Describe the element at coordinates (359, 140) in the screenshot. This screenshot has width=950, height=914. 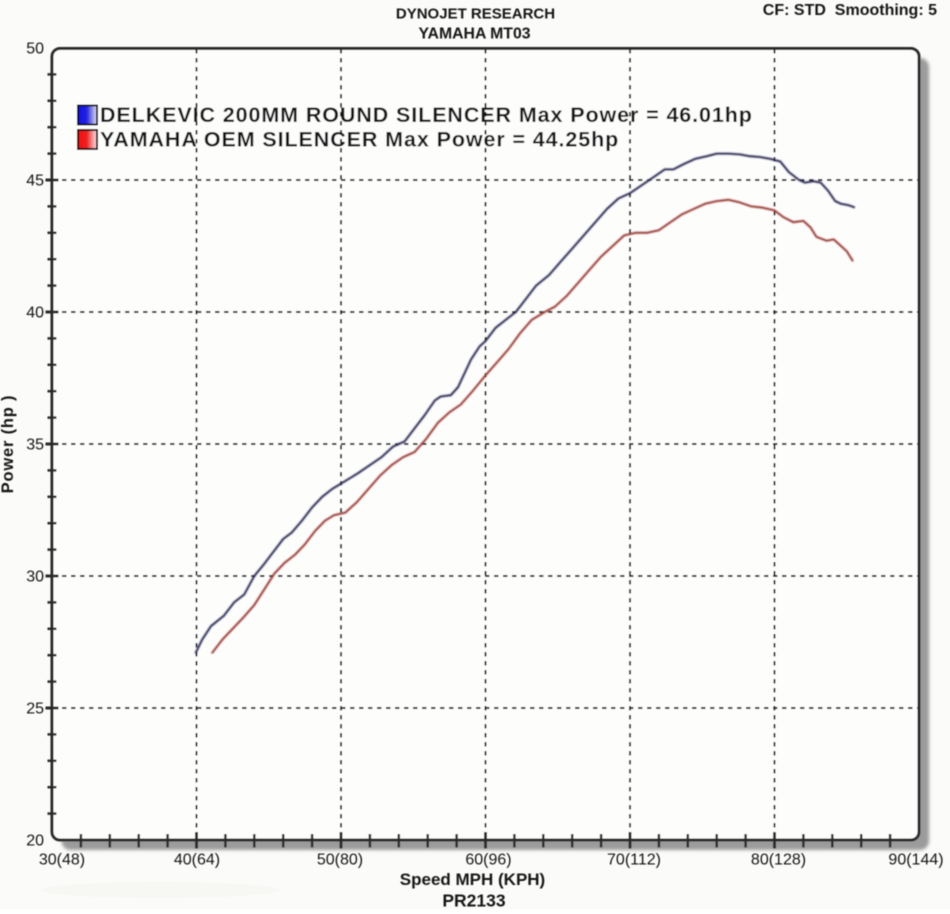
I see `svg-text:YAMAHA OEM SILENCER Max Power: YAMAHA OEM SILENCER Max Power = 44.25hp` at that location.